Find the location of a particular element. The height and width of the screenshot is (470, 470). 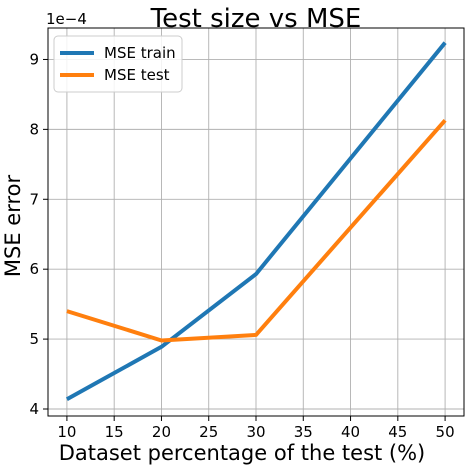

chart-title: Test size vs MSE is located at coordinates (256, 19).